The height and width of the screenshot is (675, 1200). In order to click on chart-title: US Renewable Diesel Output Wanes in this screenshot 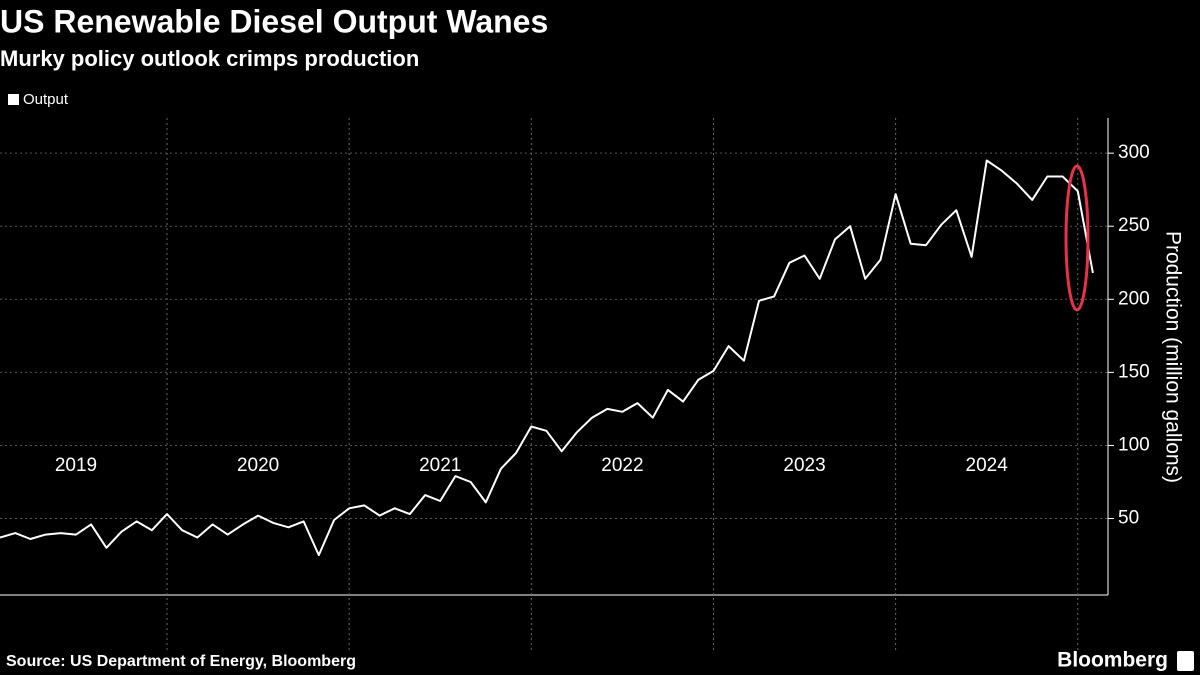, I will do `click(274, 21)`.